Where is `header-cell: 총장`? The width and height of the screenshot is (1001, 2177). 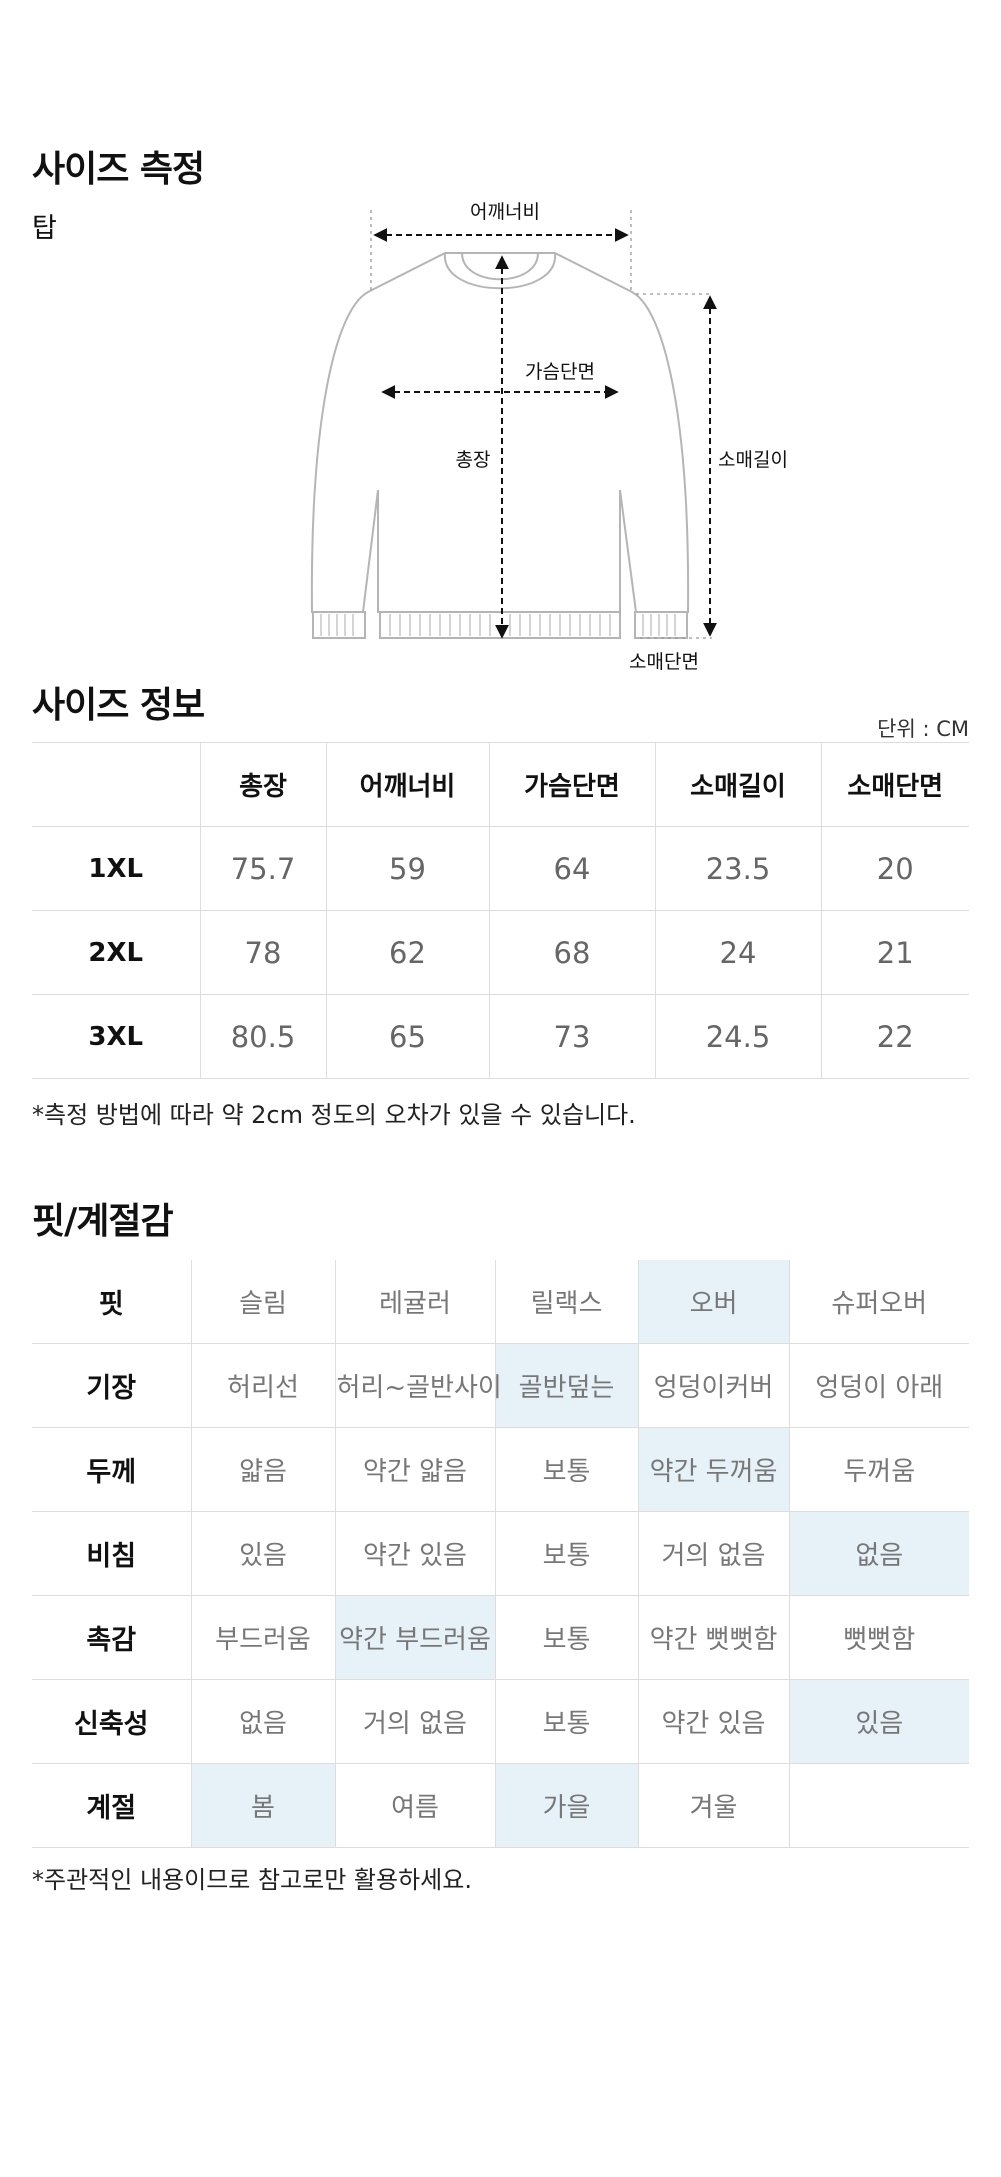
header-cell: 총장 is located at coordinates (262, 784).